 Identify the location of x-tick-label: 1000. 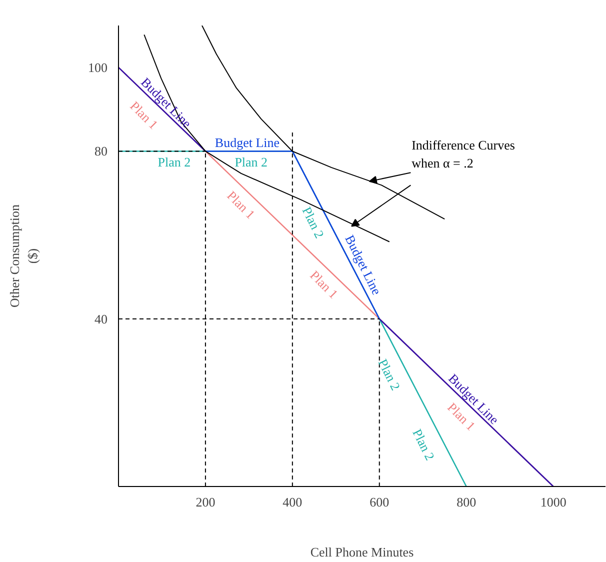
(553, 502).